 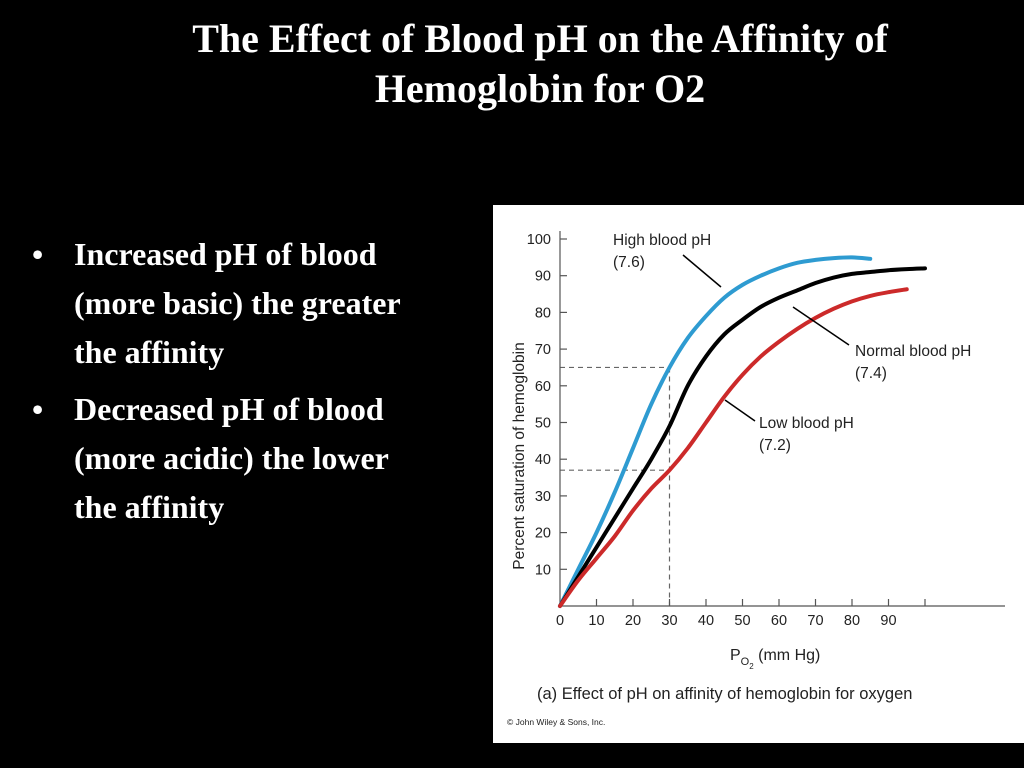 I want to click on x-tick-label: 80, so click(x=852, y=621).